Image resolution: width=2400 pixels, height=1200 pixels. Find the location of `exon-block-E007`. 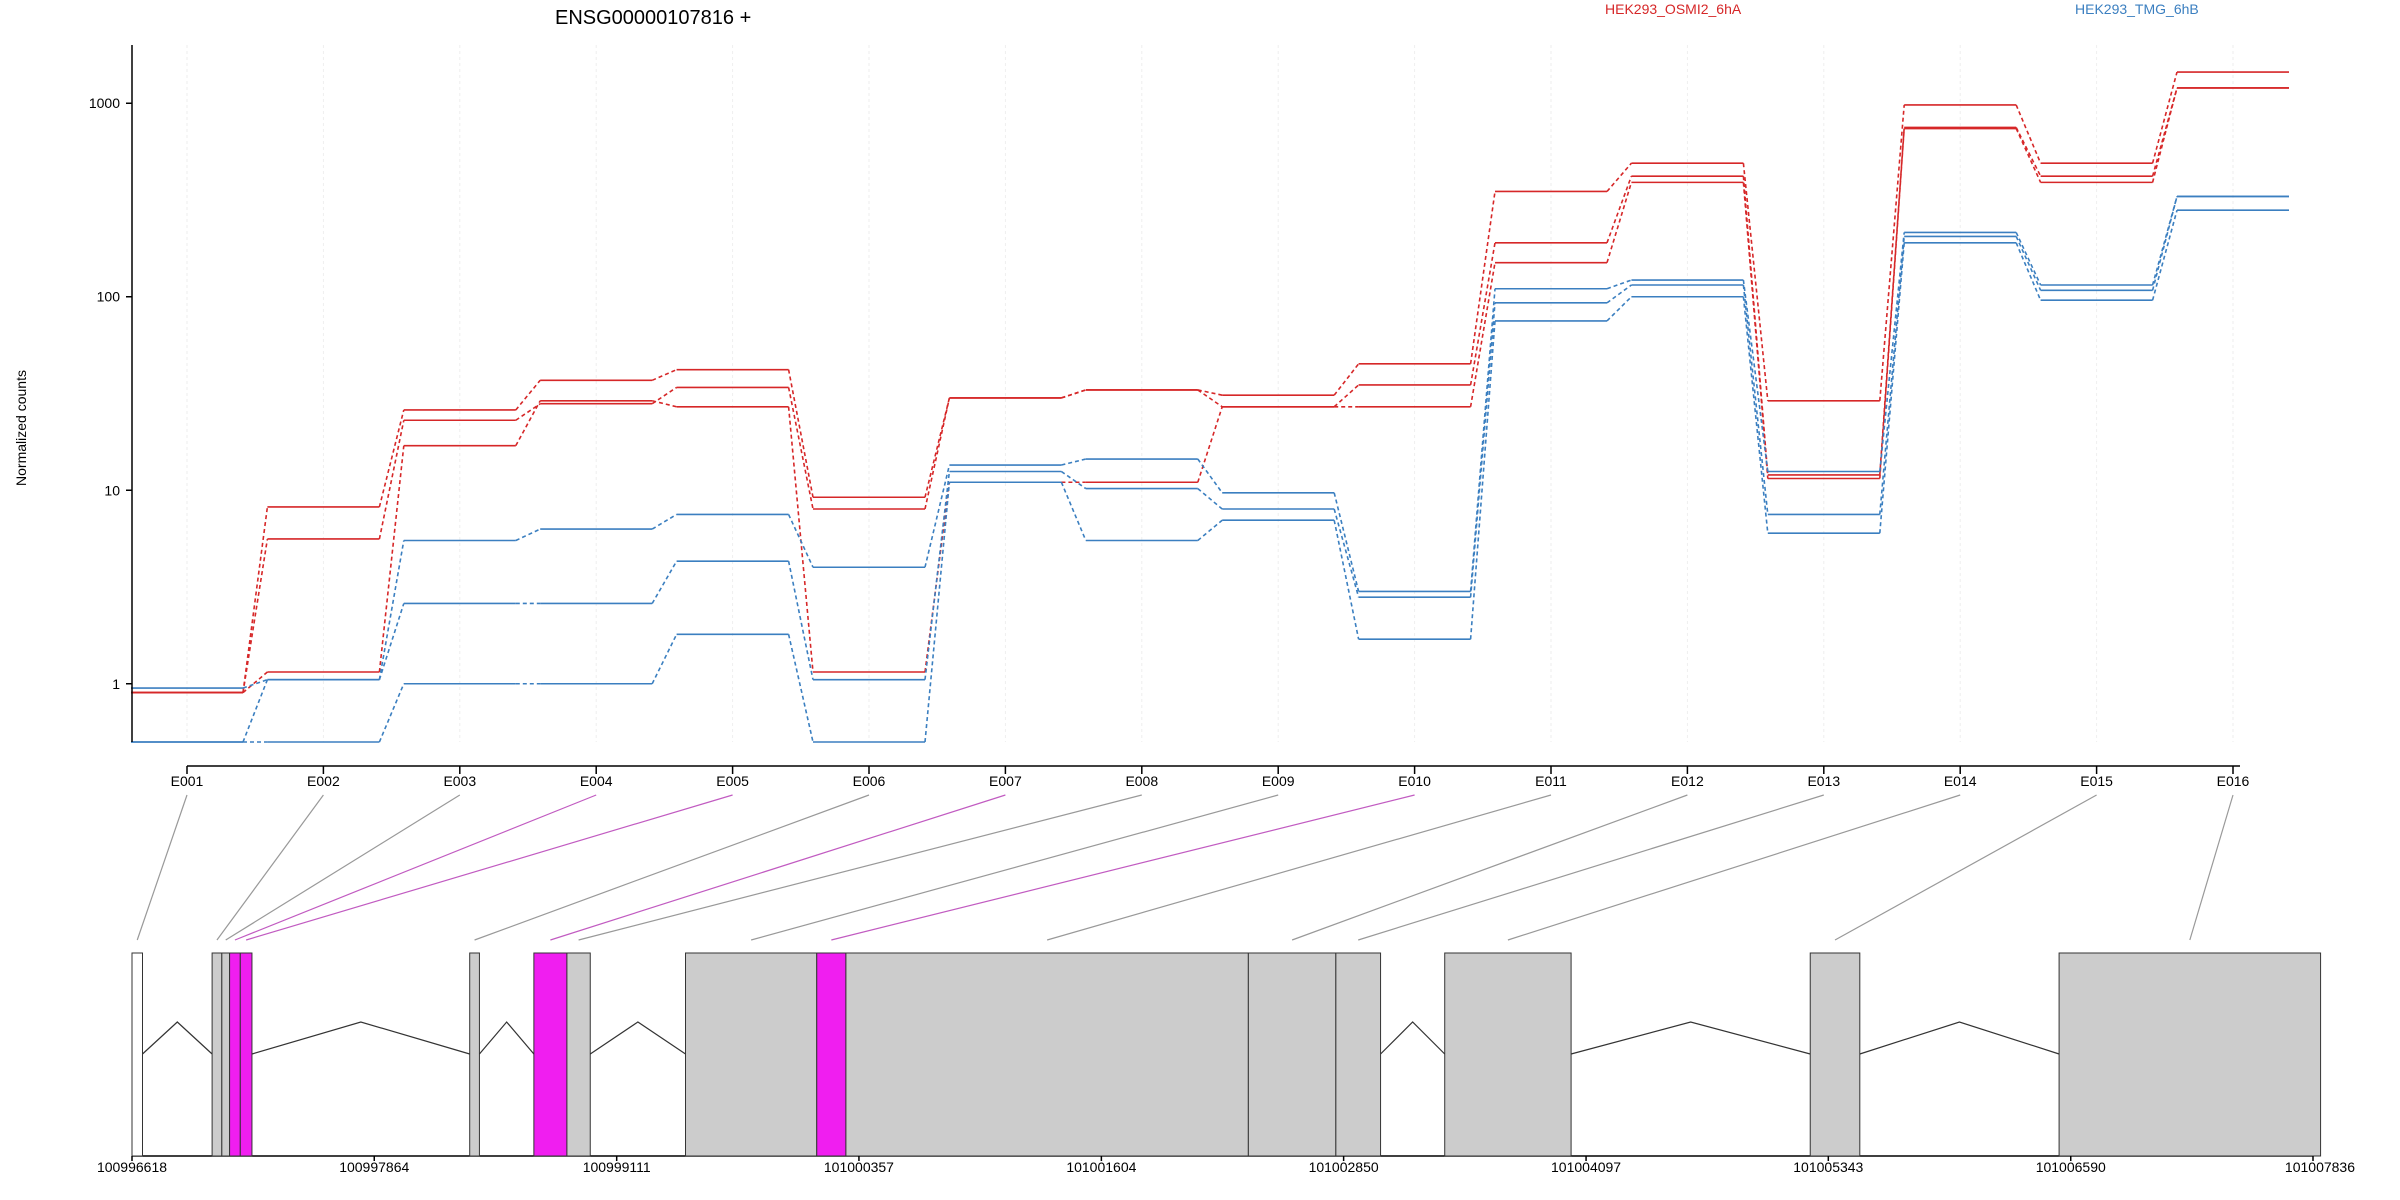

exon-block-E007 is located at coordinates (550, 1054).